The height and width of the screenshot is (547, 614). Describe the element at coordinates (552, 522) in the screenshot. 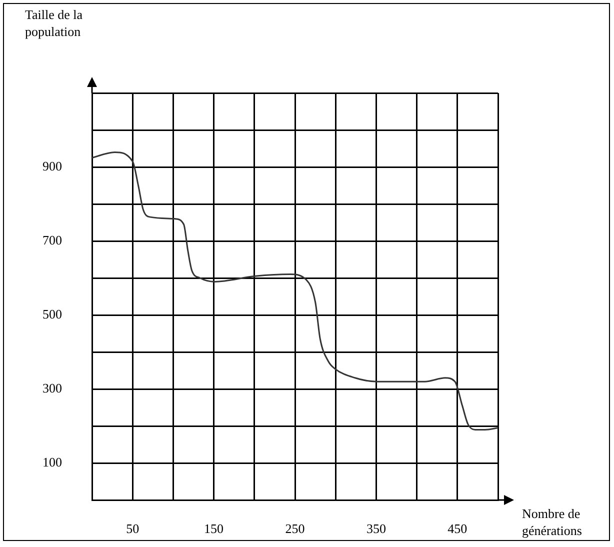

I see `x-axis-title: Nombre de générations` at that location.